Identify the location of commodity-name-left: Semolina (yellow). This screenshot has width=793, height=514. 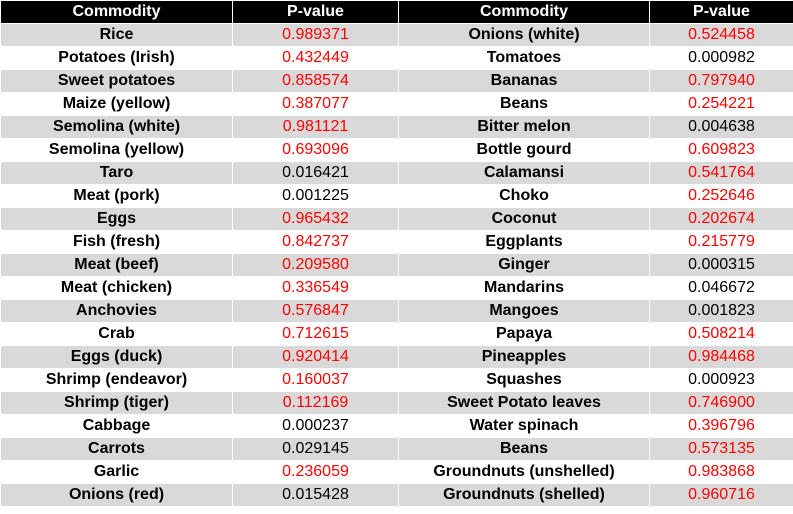
(116, 150).